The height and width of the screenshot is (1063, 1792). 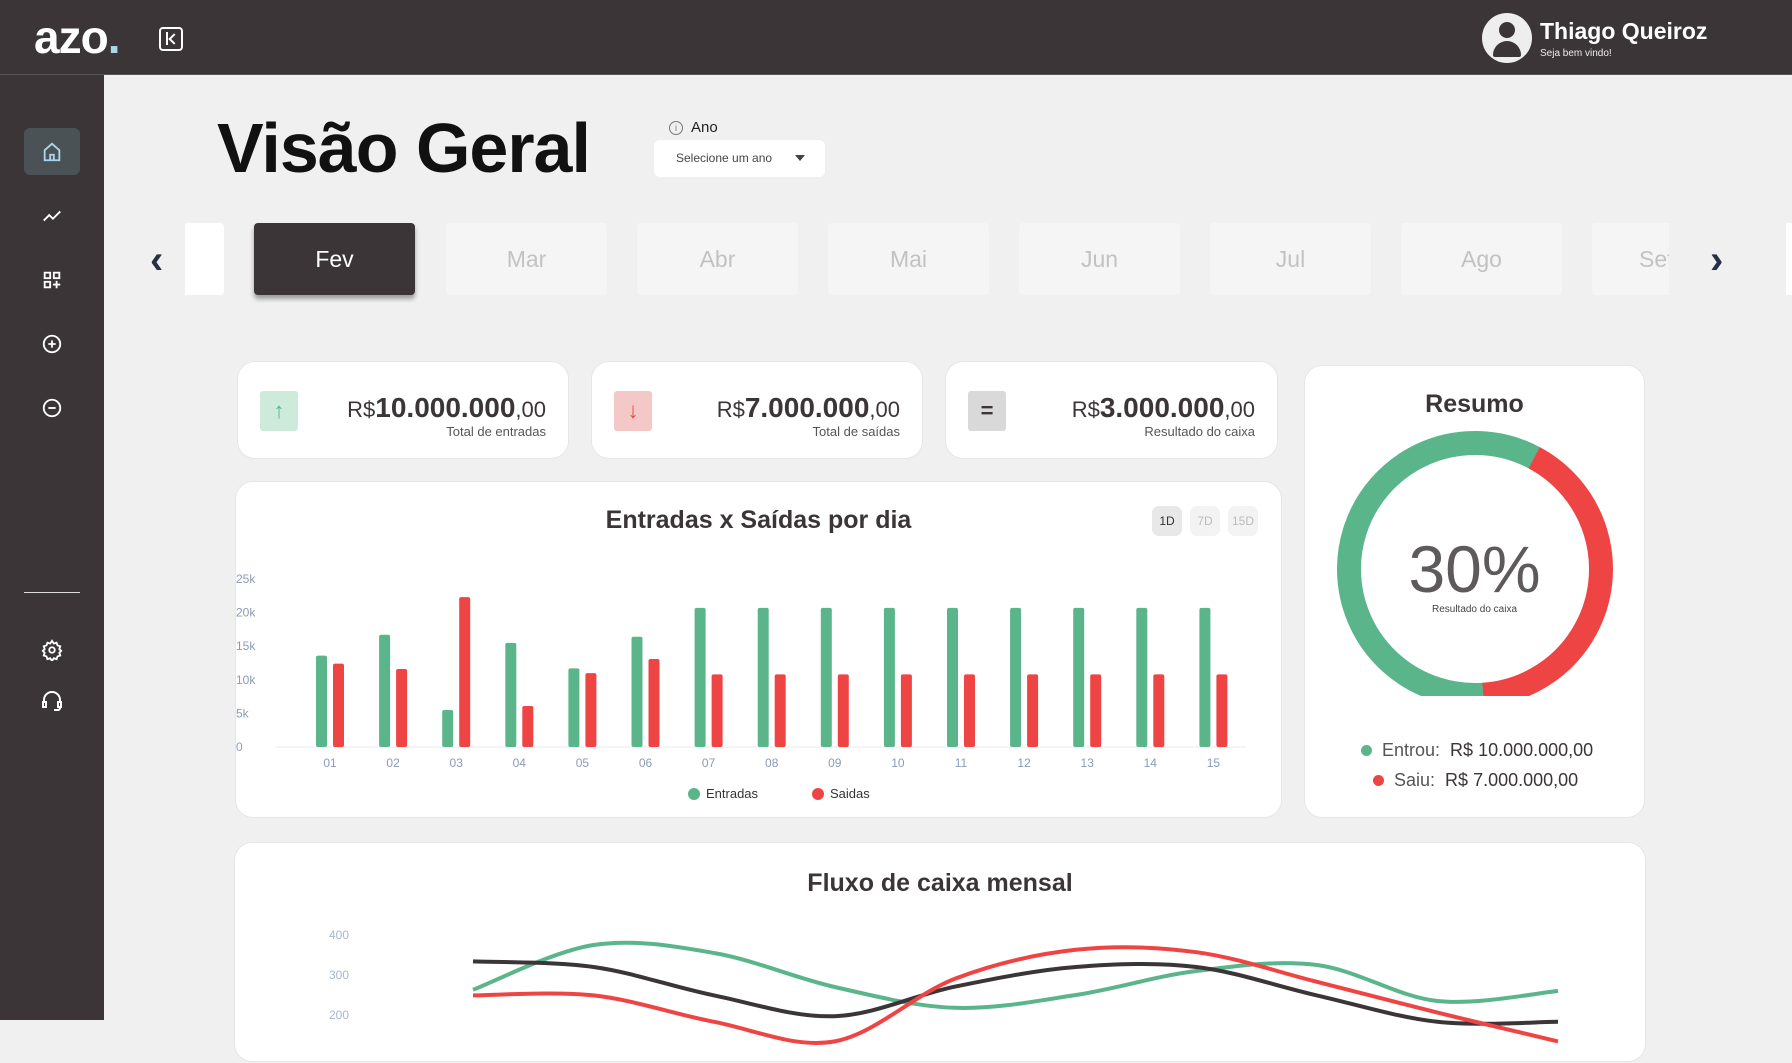 What do you see at coordinates (676, 127) in the screenshot?
I see `info-icon: i` at bounding box center [676, 127].